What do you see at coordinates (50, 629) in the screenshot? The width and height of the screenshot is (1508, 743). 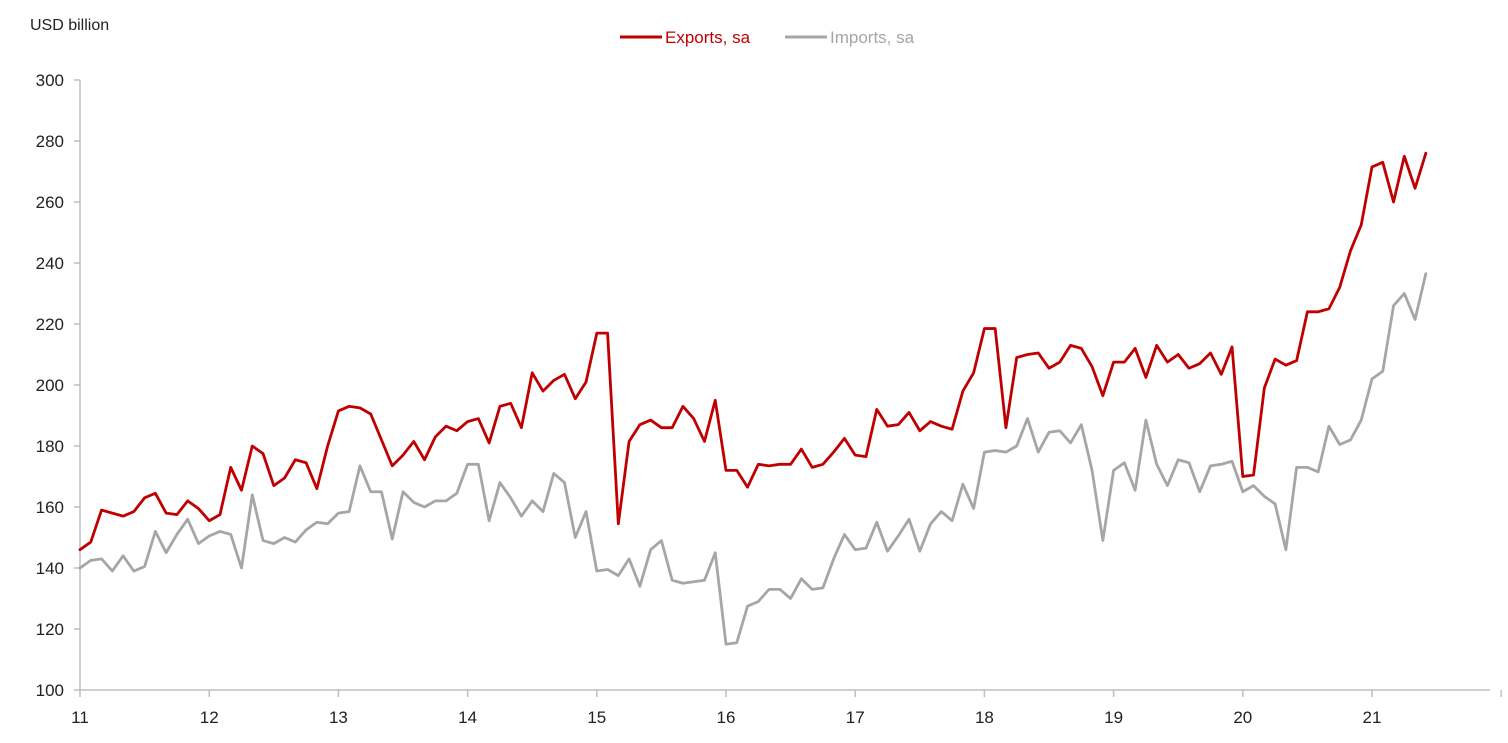 I see `y-tick-label: 120` at bounding box center [50, 629].